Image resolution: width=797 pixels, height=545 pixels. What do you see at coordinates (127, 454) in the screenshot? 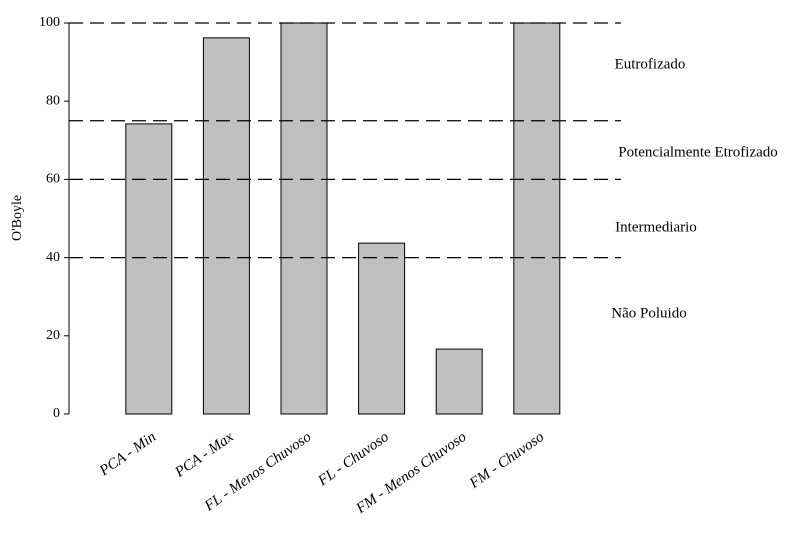
I see `x-tick-label: PCA - Min` at bounding box center [127, 454].